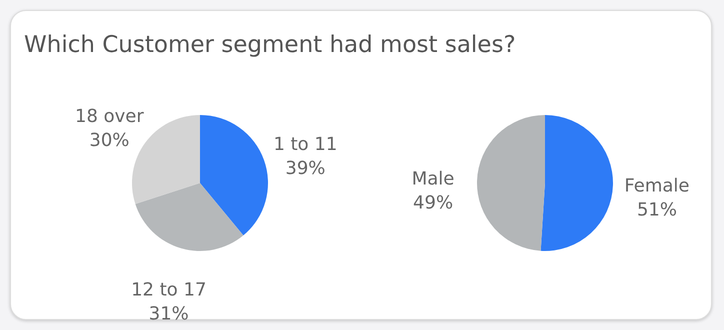  Describe the element at coordinates (109, 117) in the screenshot. I see `slice-label: 18 over` at that location.